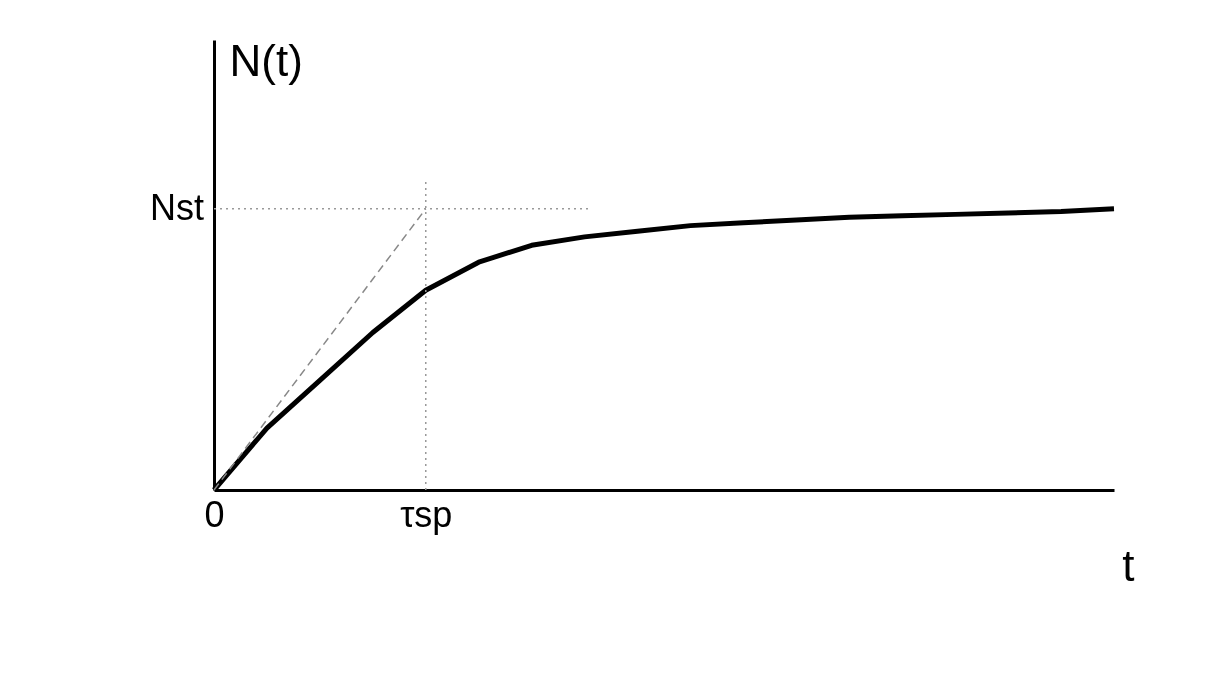 The height and width of the screenshot is (690, 1205). Describe the element at coordinates (266, 60) in the screenshot. I see `y-axis-title: N(t)` at that location.